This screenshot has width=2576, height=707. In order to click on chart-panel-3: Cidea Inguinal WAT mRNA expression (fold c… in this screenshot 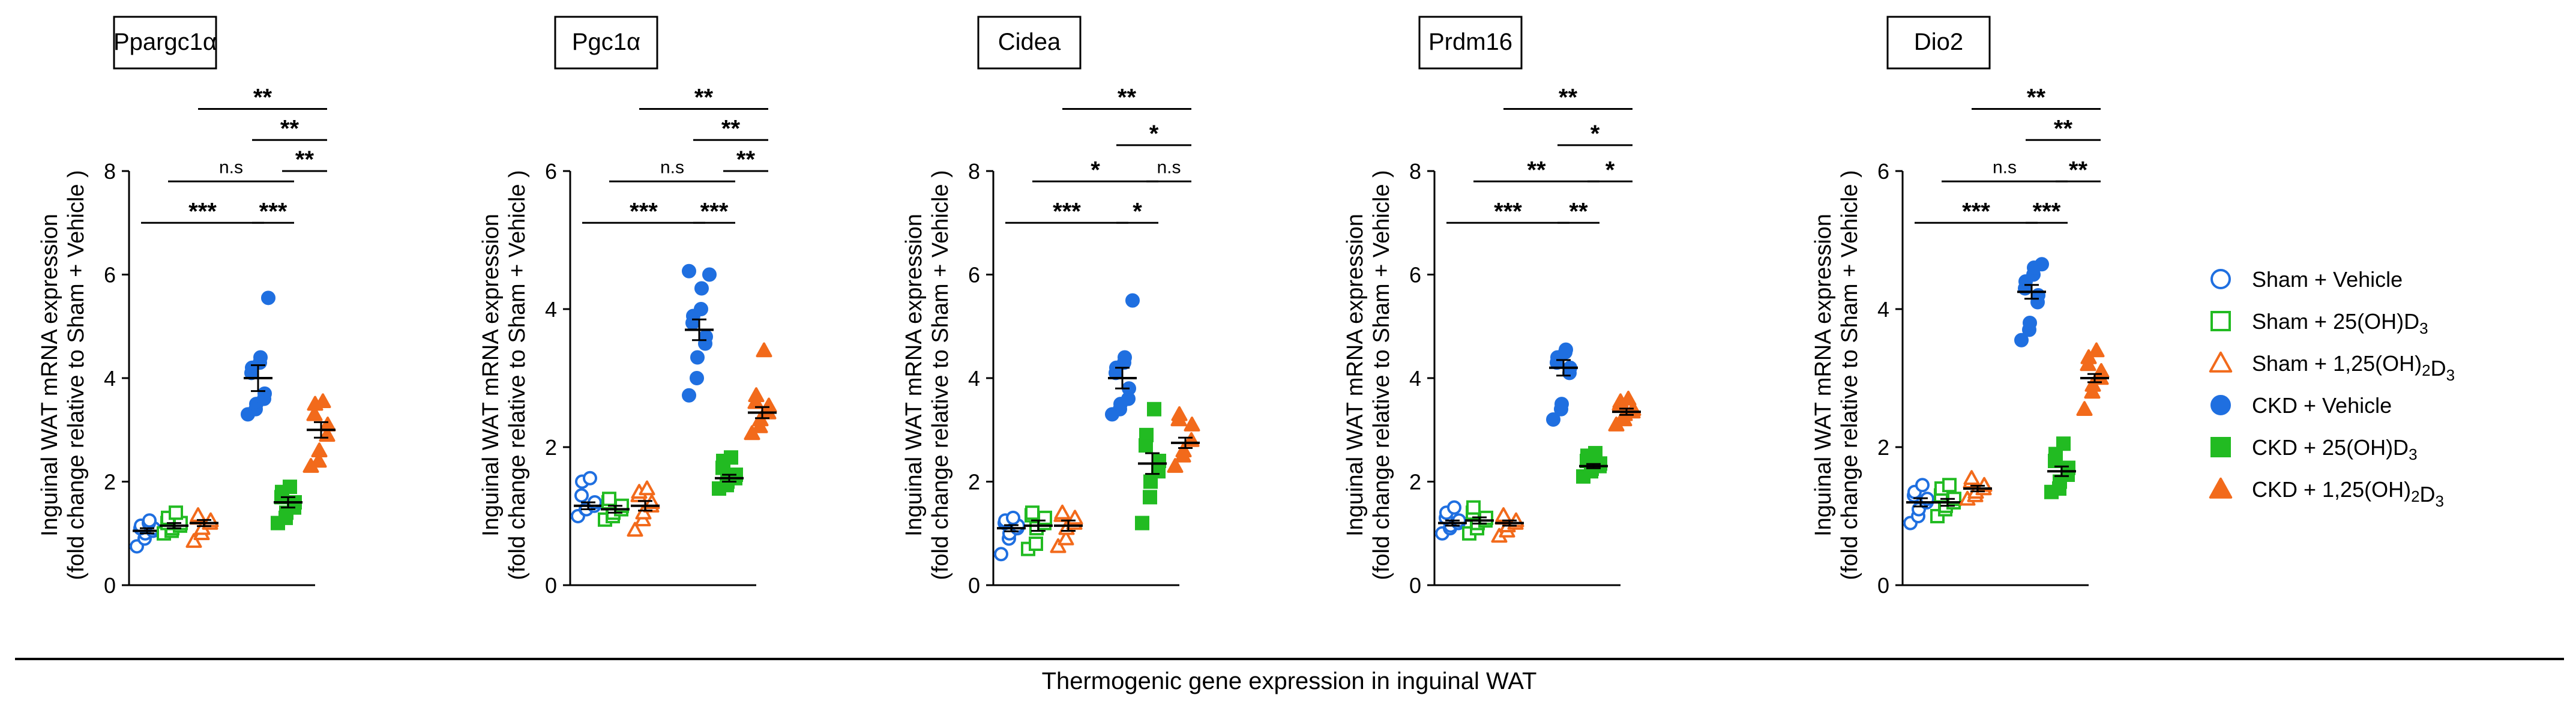, I will do `click(1050, 307)`.